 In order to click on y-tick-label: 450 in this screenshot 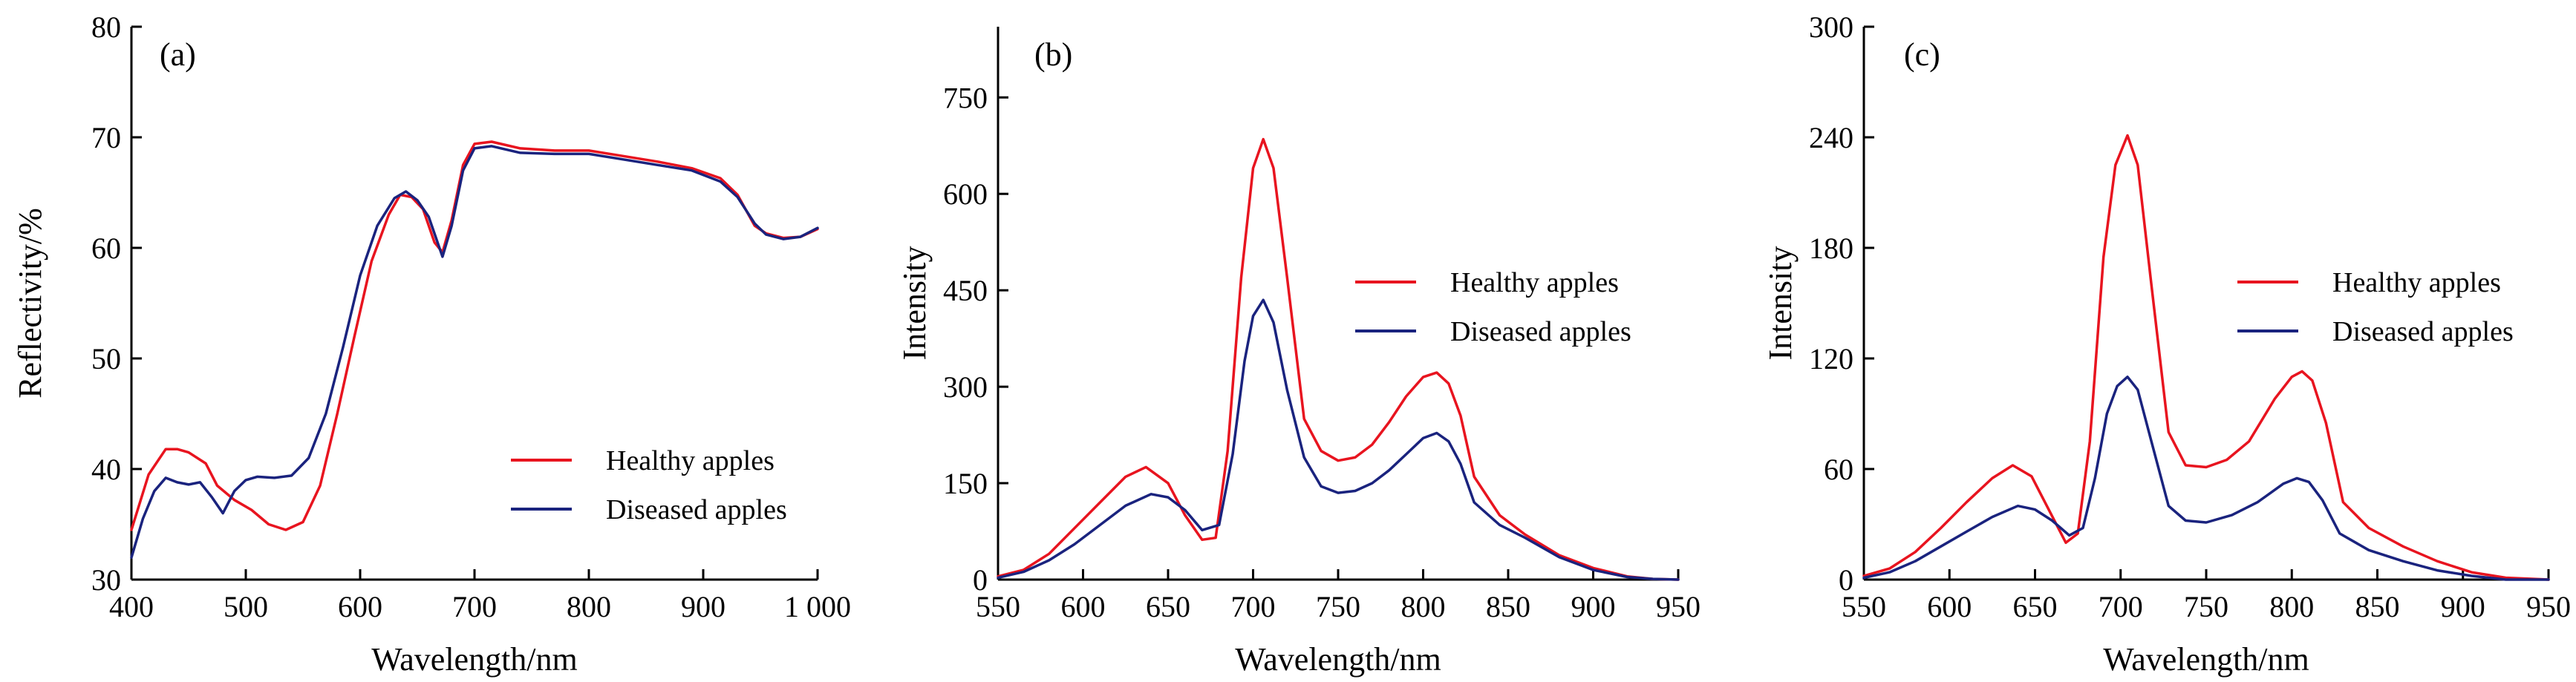, I will do `click(965, 290)`.